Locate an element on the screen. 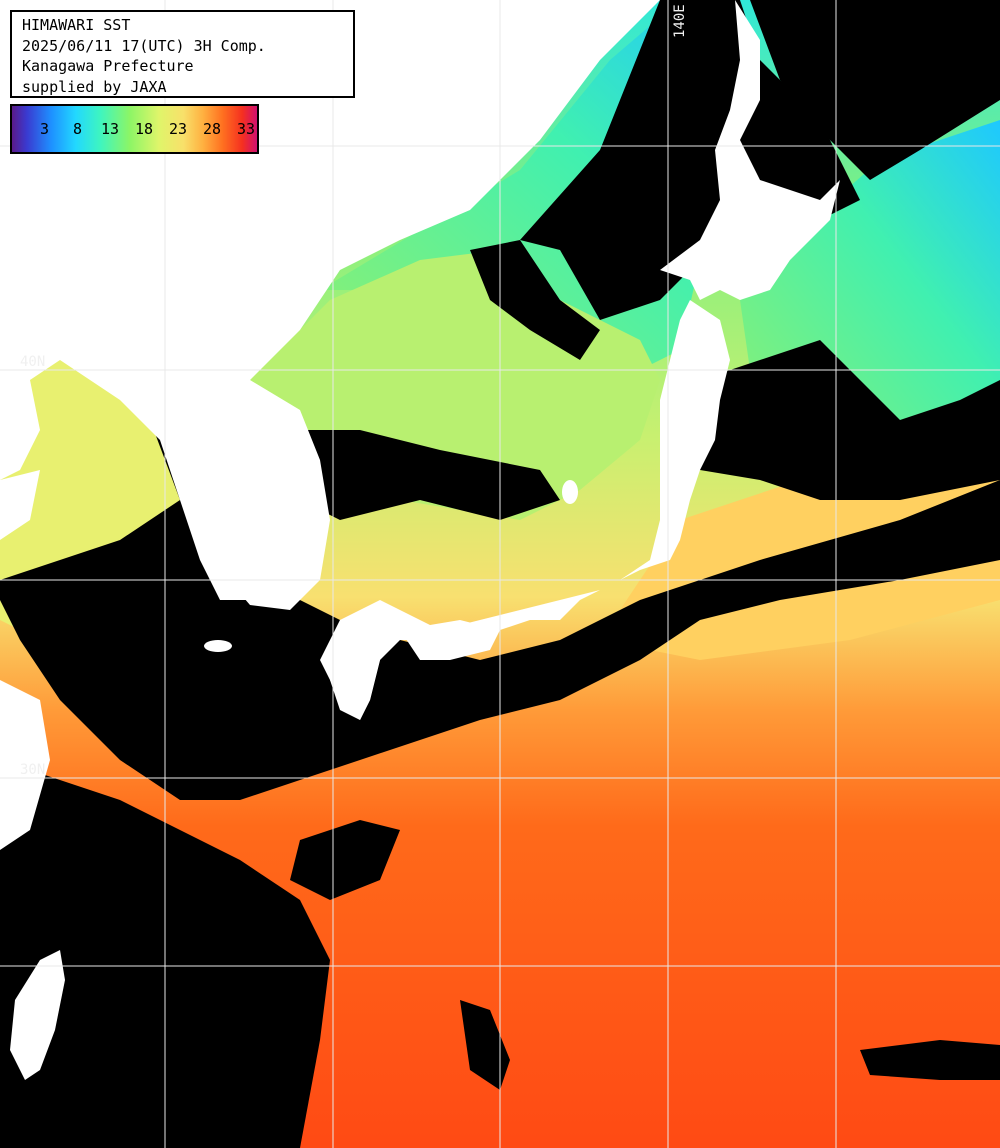 Image resolution: width=1000 pixels, height=1148 pixels. land-jeju is located at coordinates (218, 646).